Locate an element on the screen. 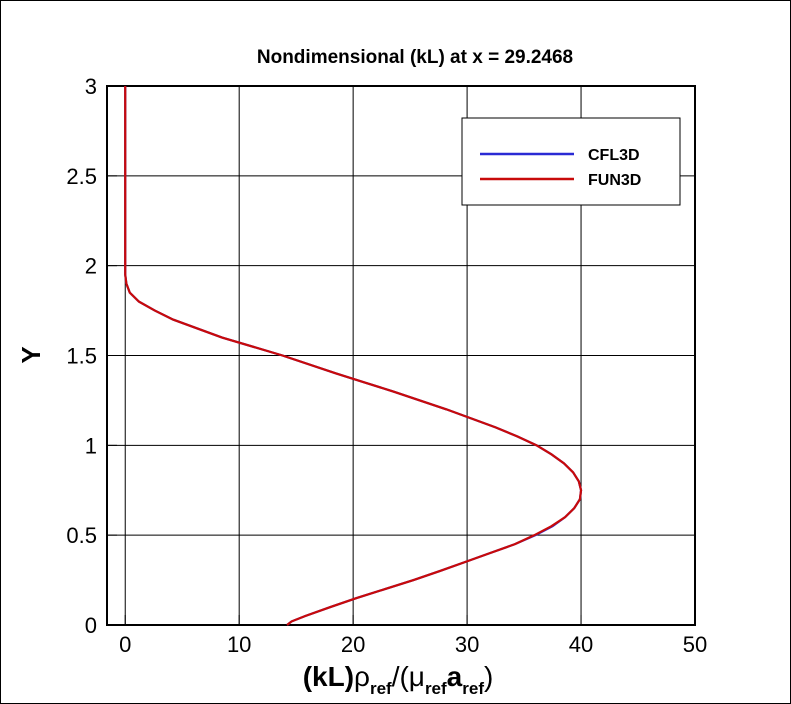 This screenshot has width=791, height=704. legend-box is located at coordinates (571, 161).